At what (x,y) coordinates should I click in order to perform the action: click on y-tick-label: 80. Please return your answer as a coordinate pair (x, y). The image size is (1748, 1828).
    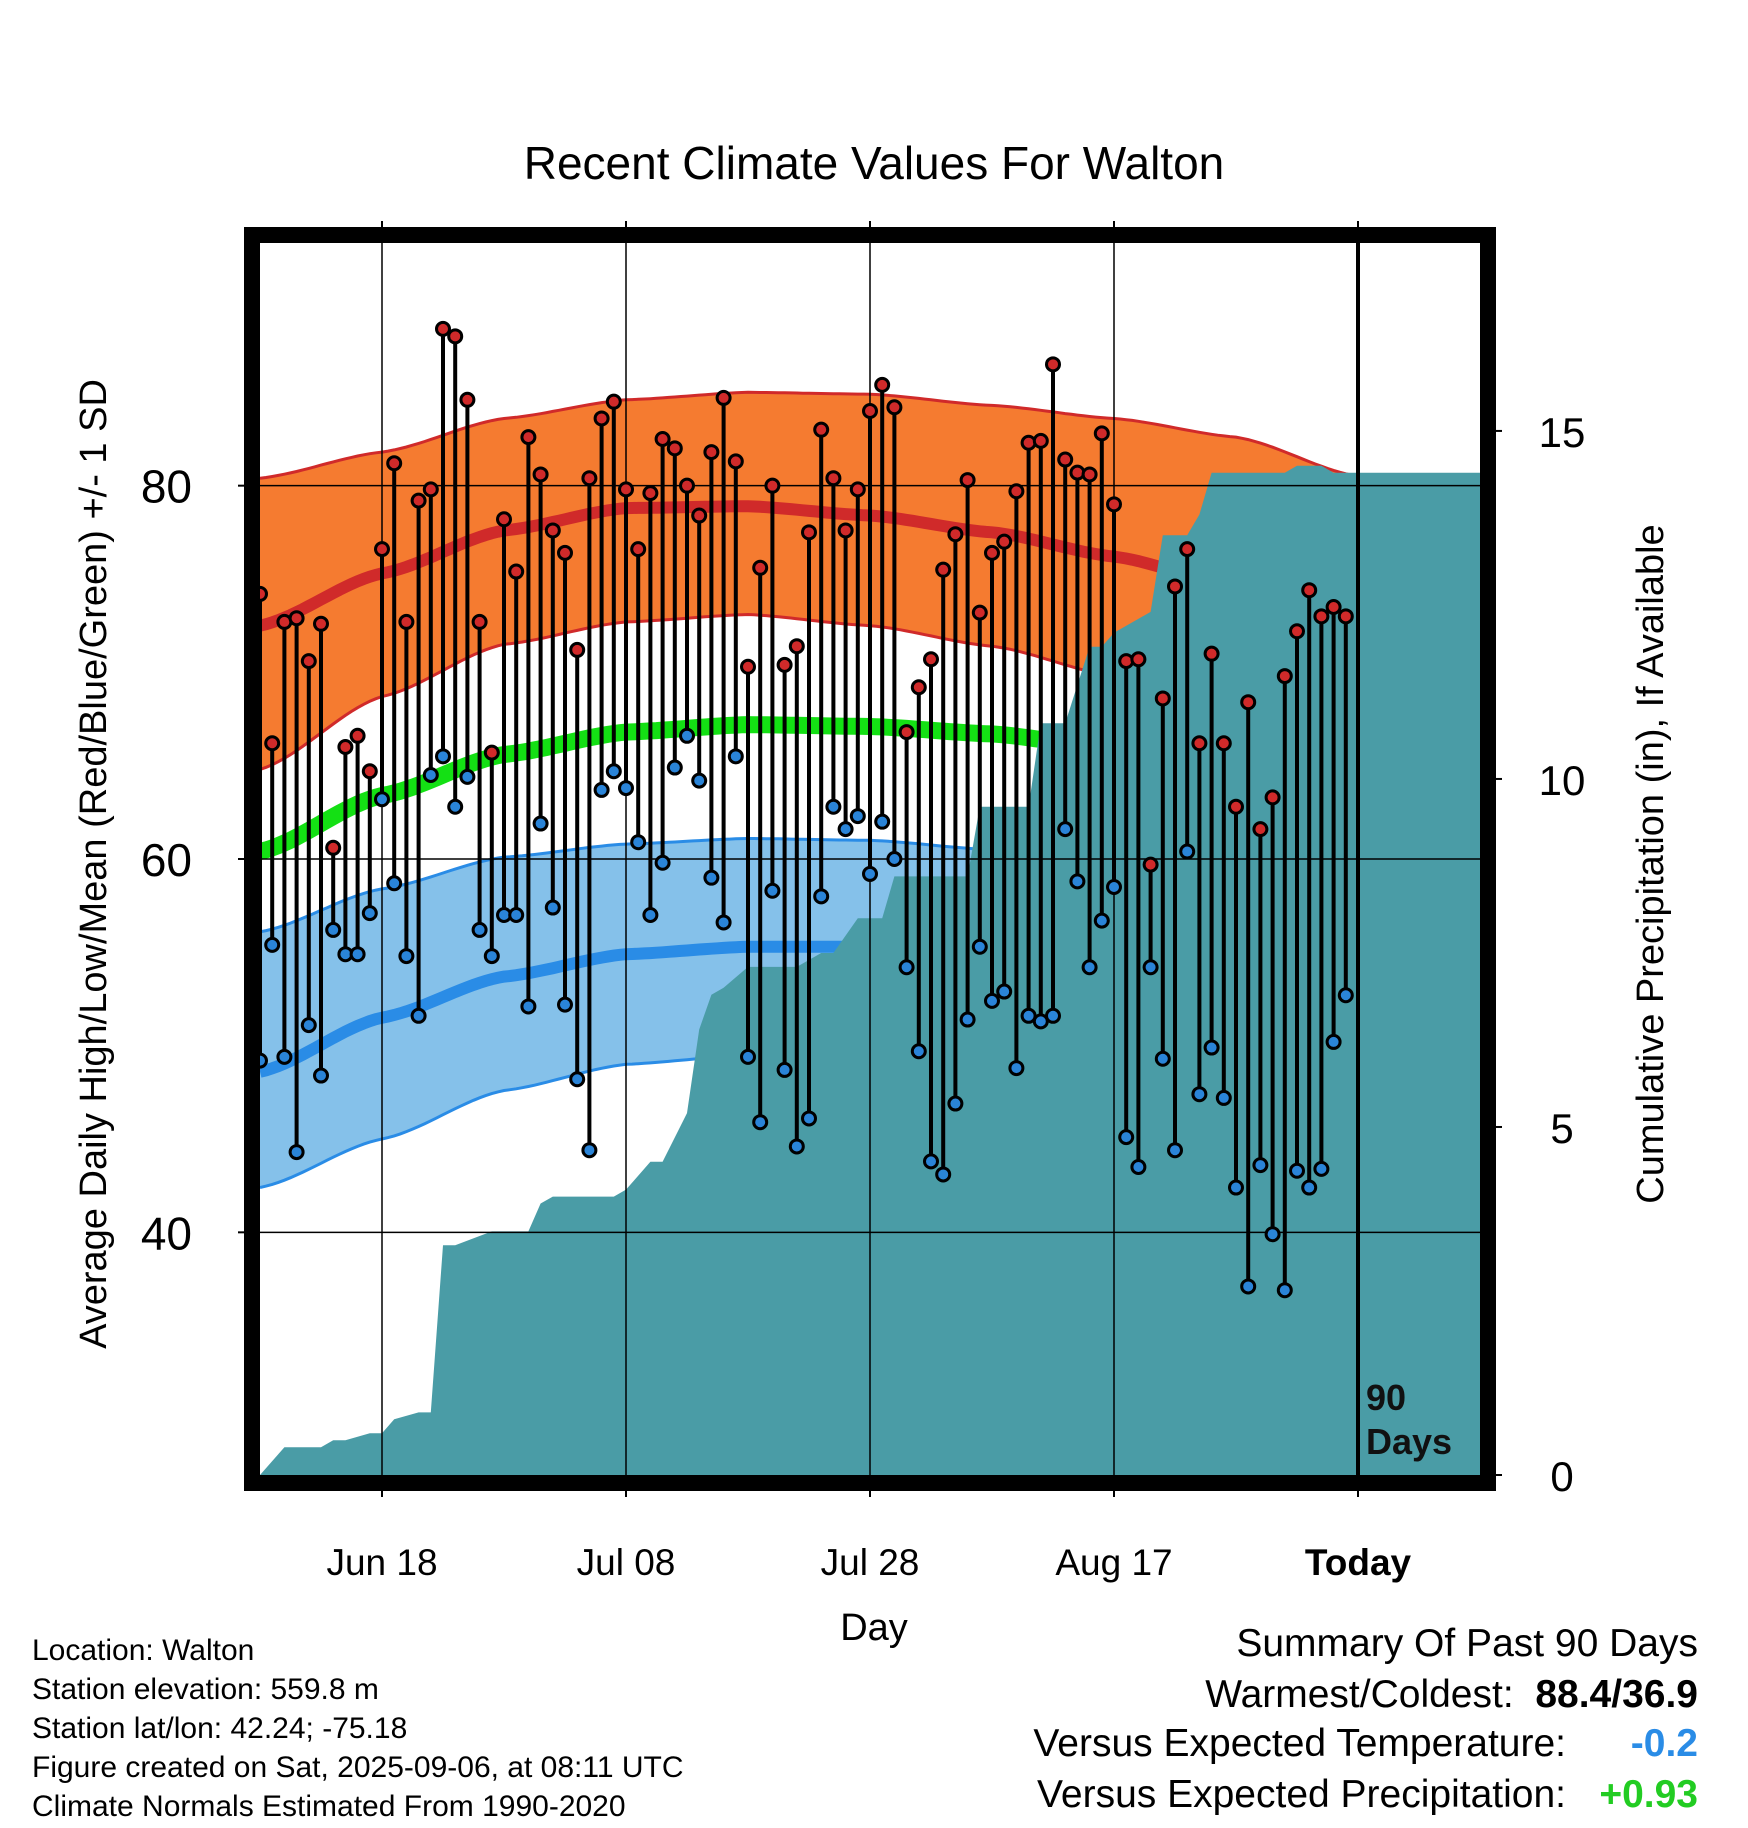
    Looking at the image, I should click on (166, 487).